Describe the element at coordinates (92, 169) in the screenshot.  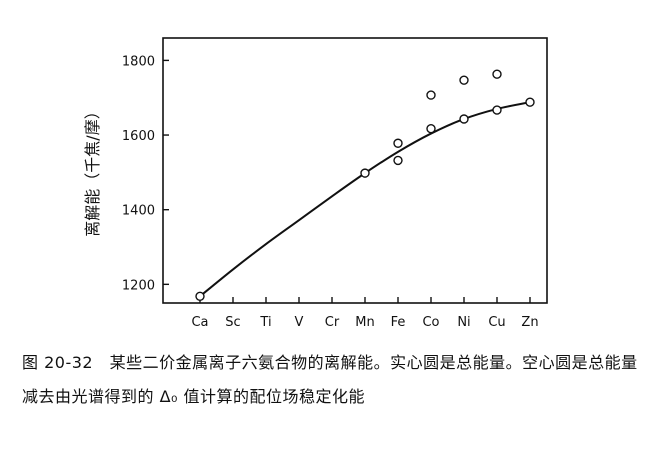
I see `y-axis-label: 离解能（千焦/摩）` at that location.